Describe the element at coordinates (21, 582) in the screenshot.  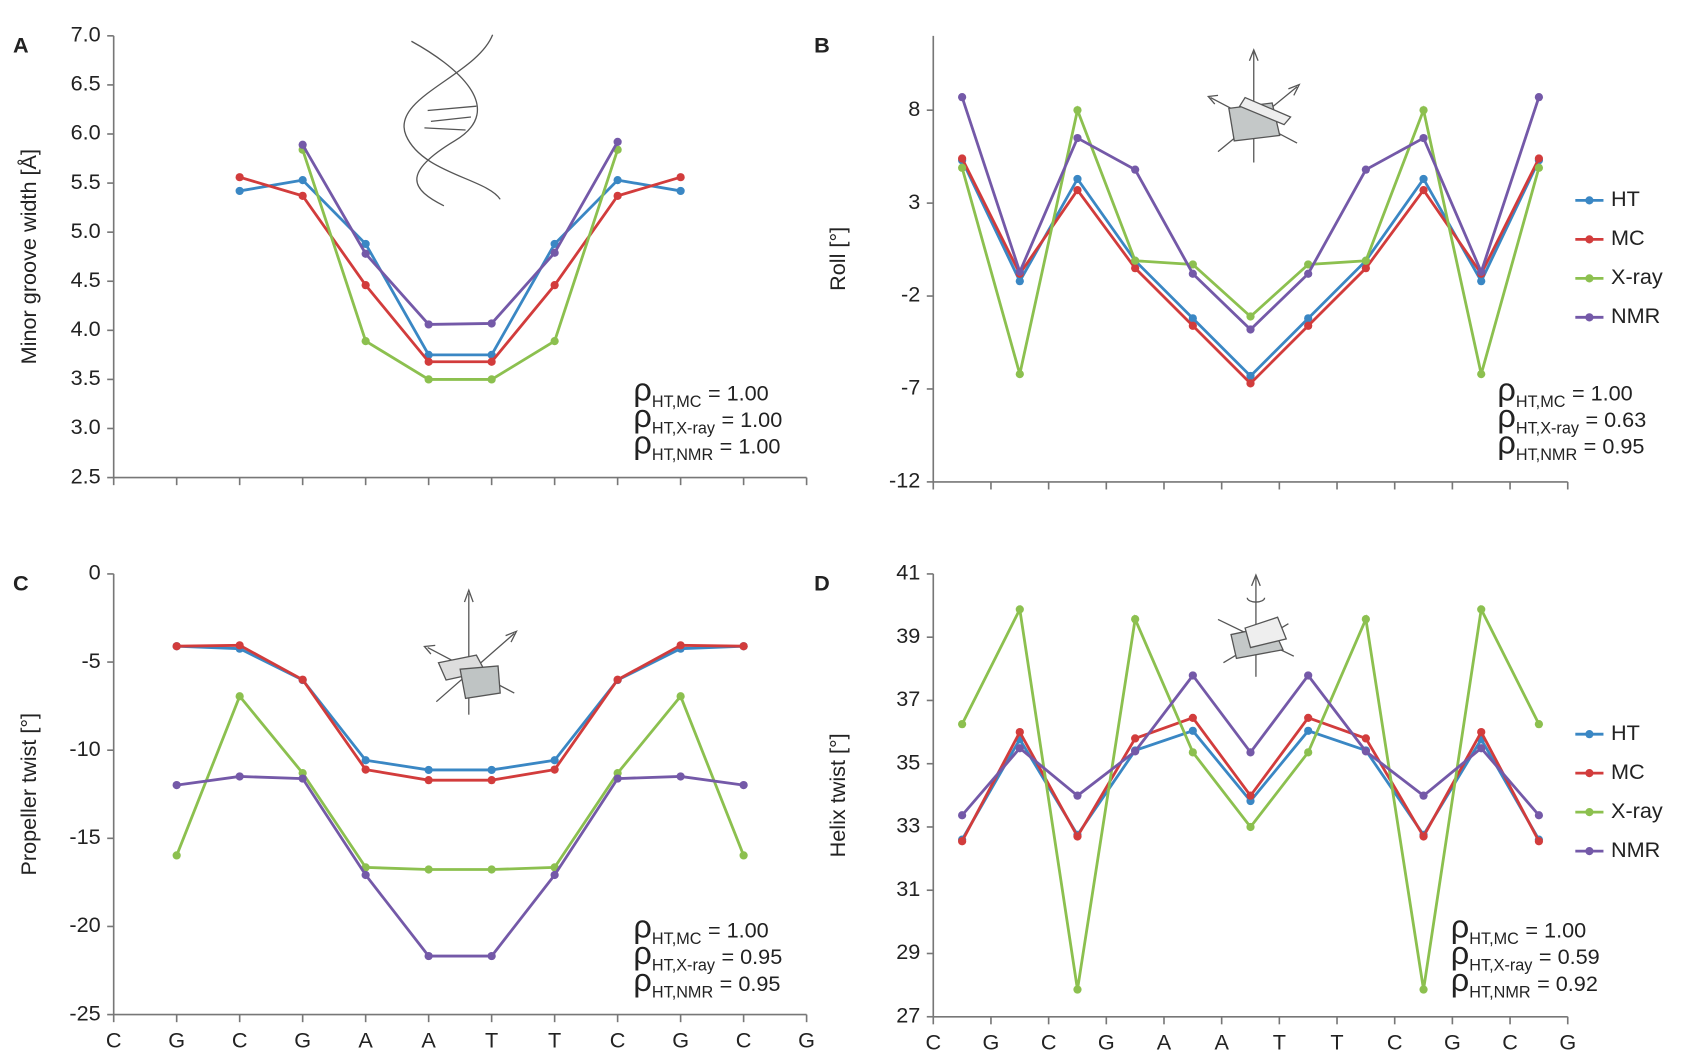
I see `panel-label: C` at that location.